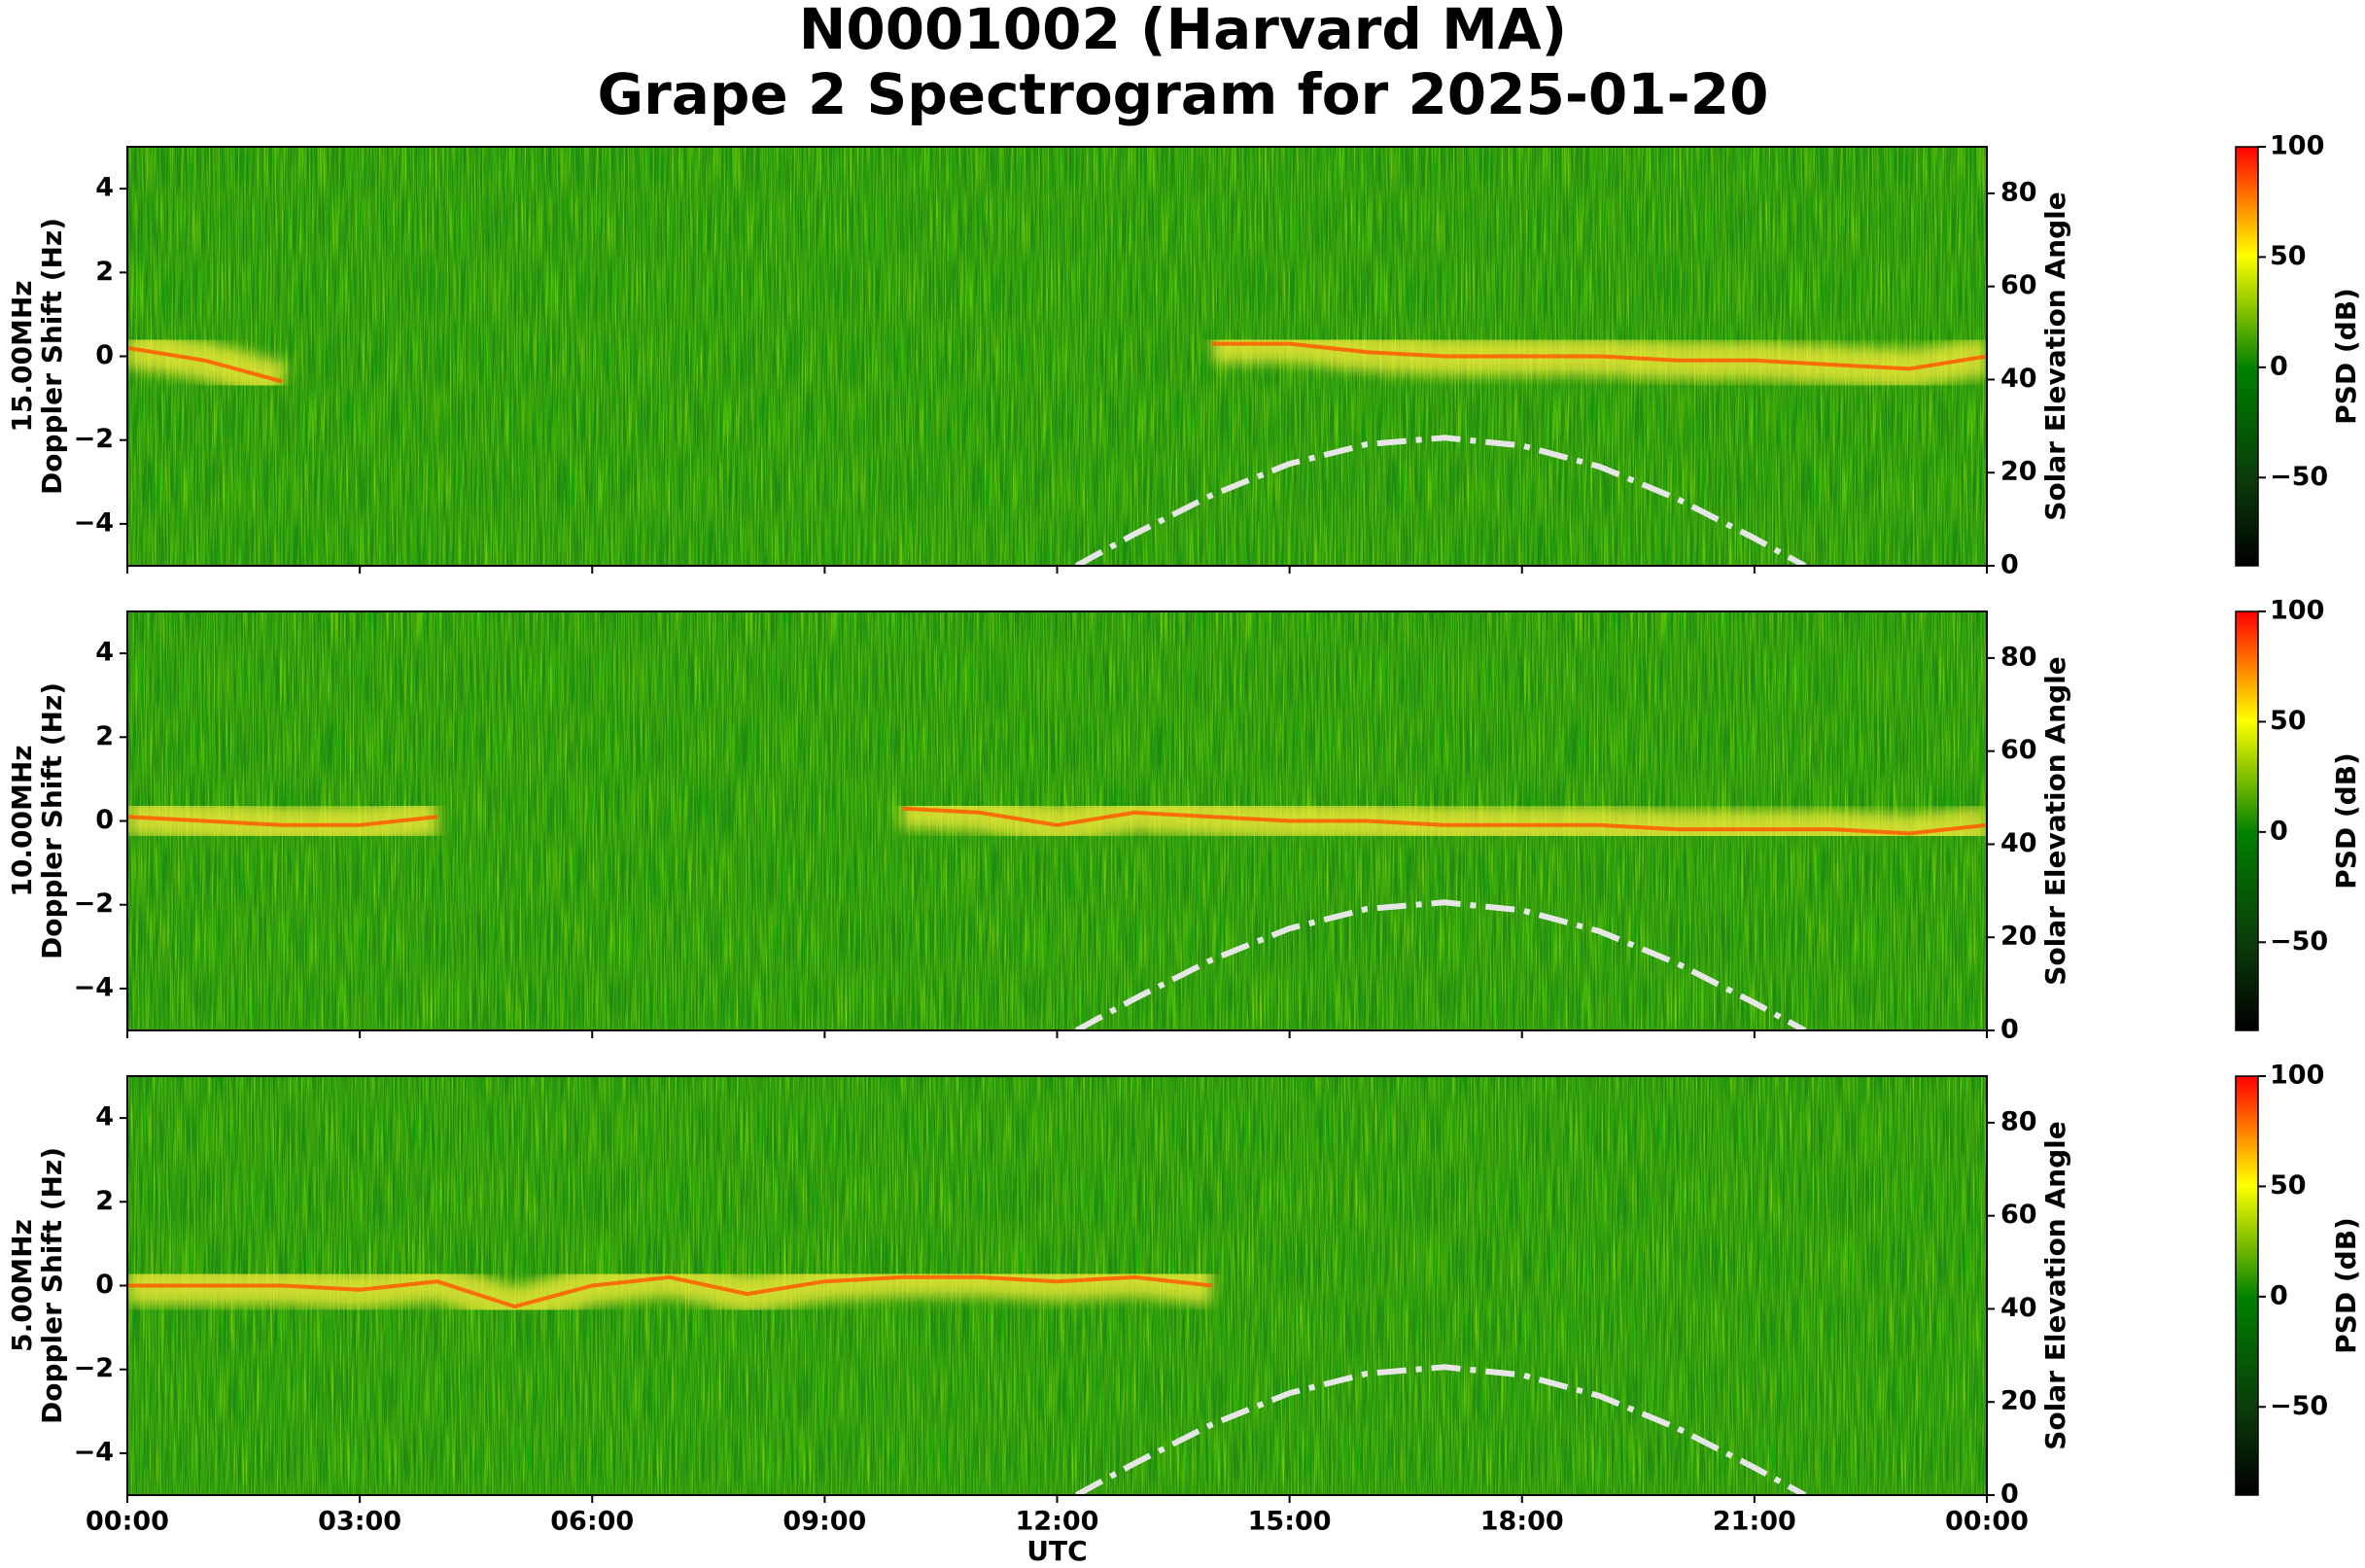 The image size is (2365, 1568). What do you see at coordinates (359, 1522) in the screenshot?
I see `x-tick-label: 03:00` at bounding box center [359, 1522].